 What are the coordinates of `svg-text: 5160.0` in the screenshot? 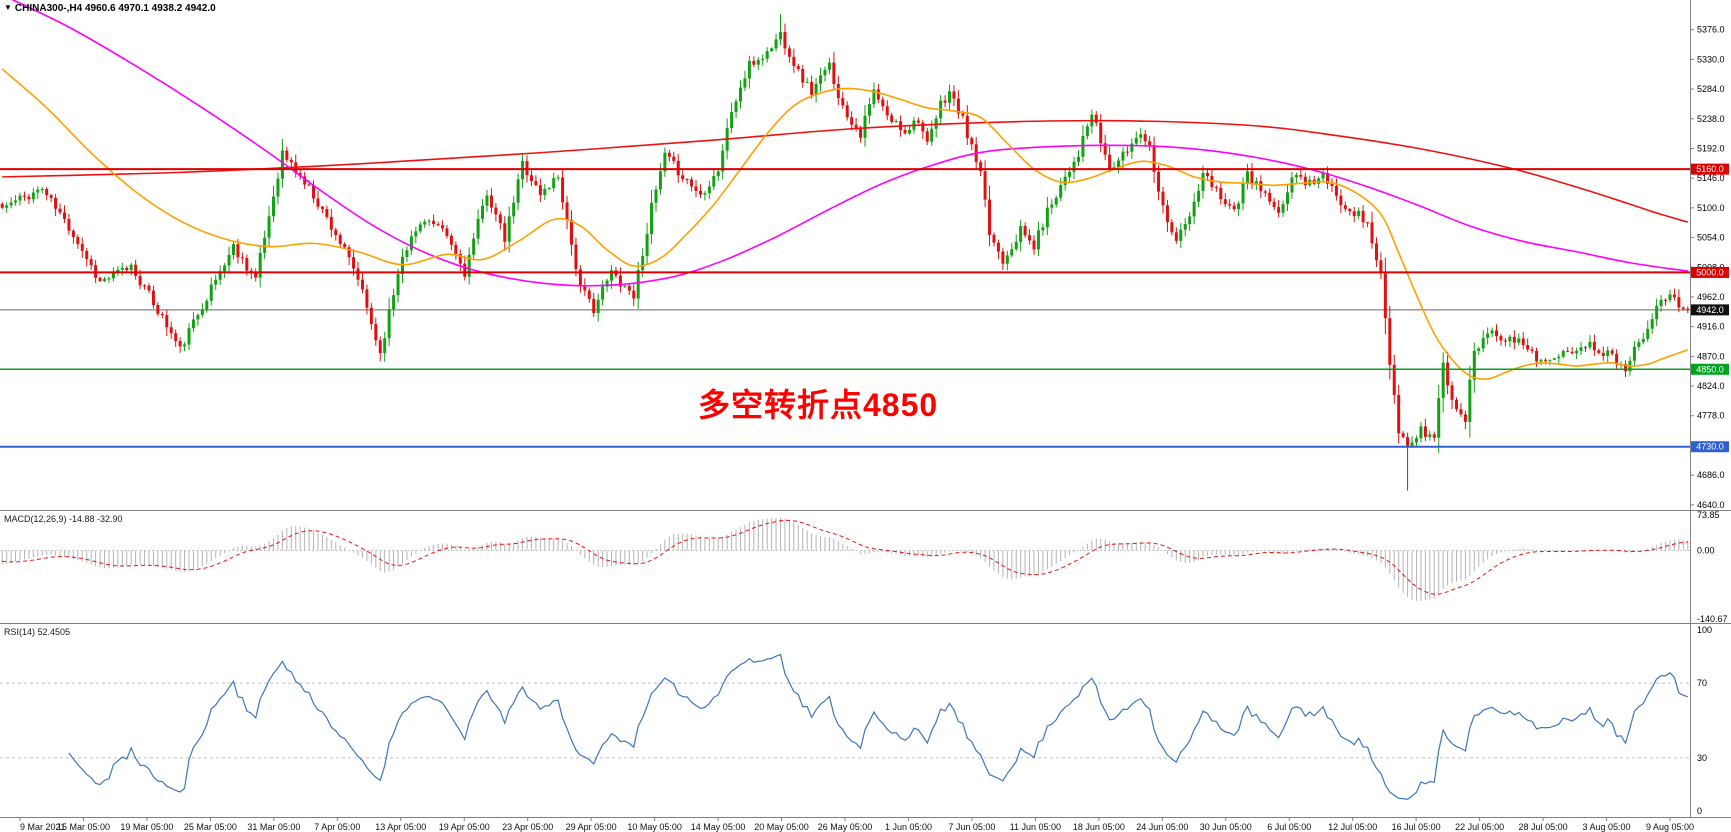 It's located at (1710, 169).